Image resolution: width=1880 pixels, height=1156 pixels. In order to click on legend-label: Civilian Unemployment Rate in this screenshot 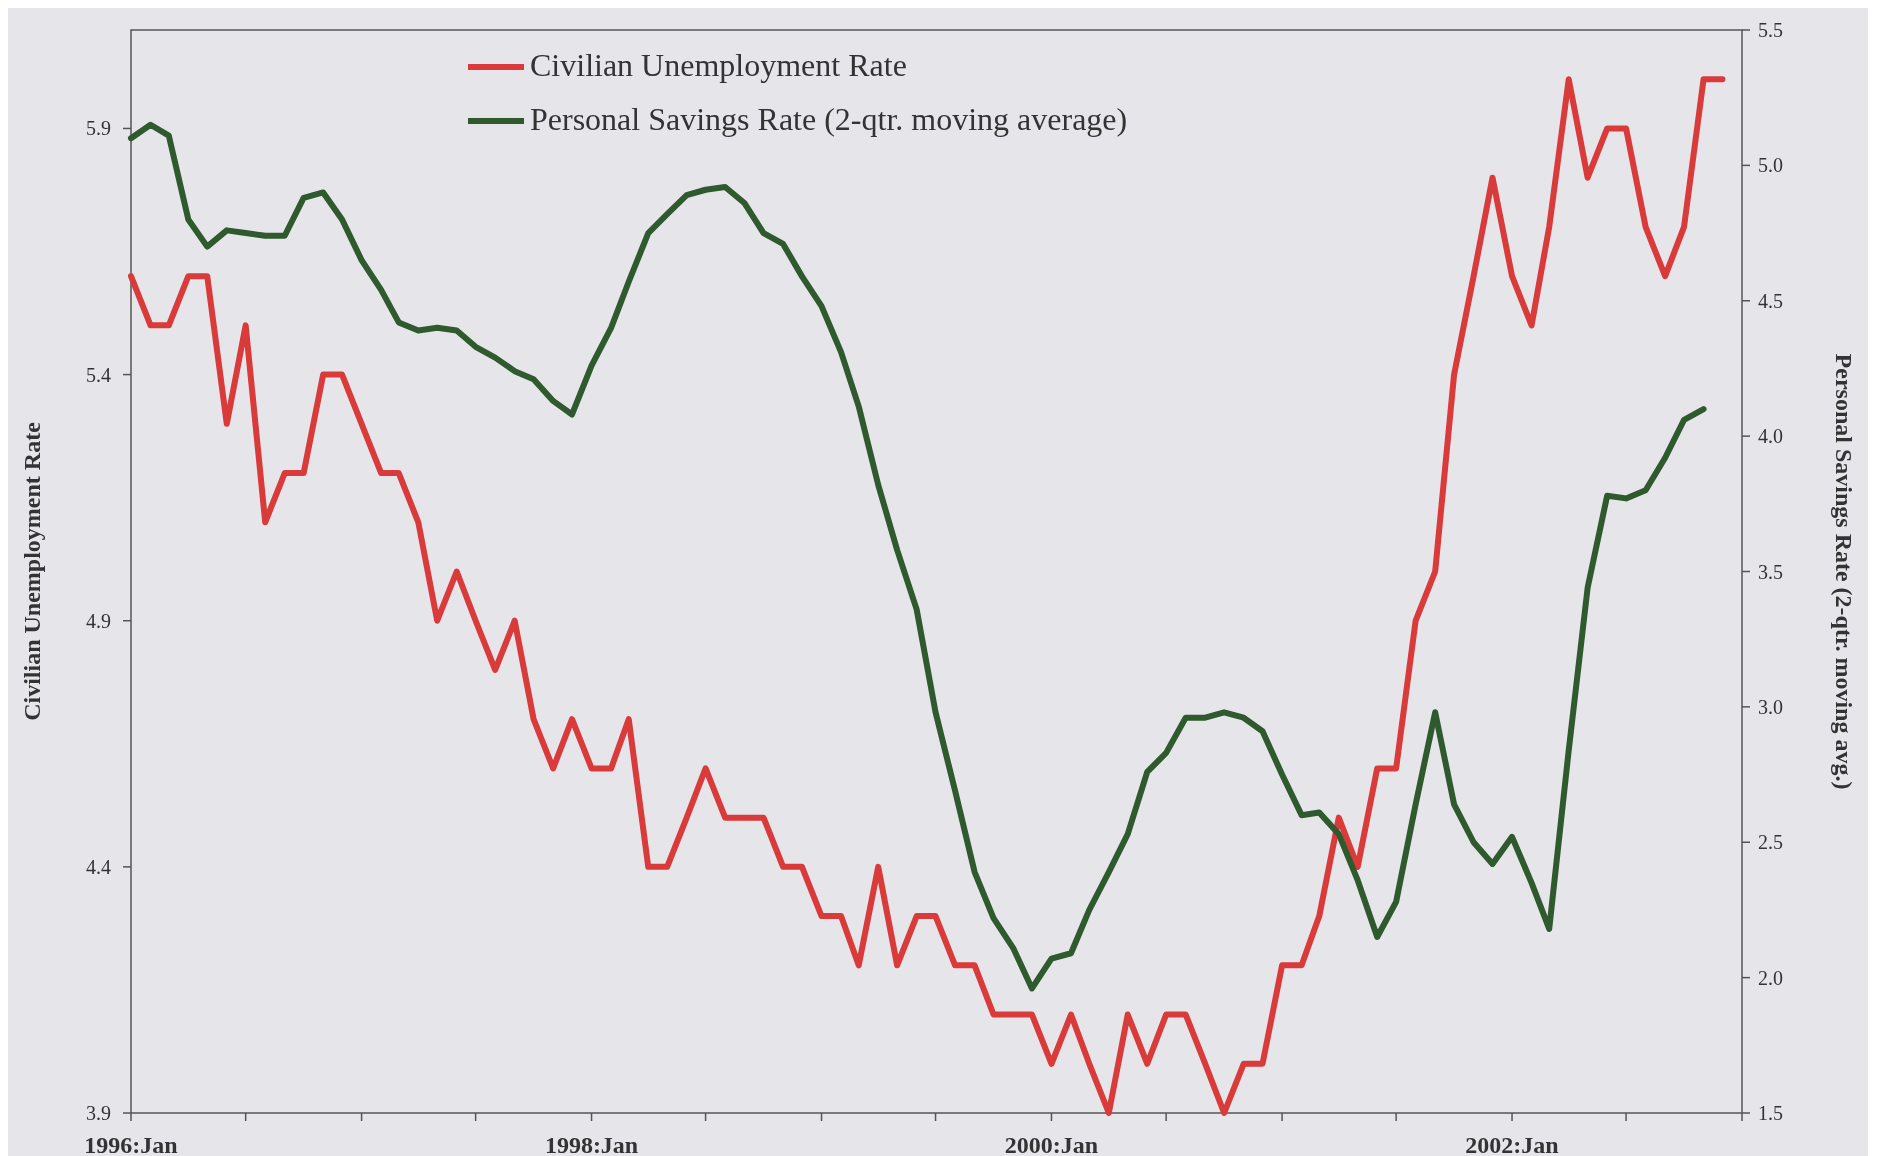, I will do `click(718, 65)`.